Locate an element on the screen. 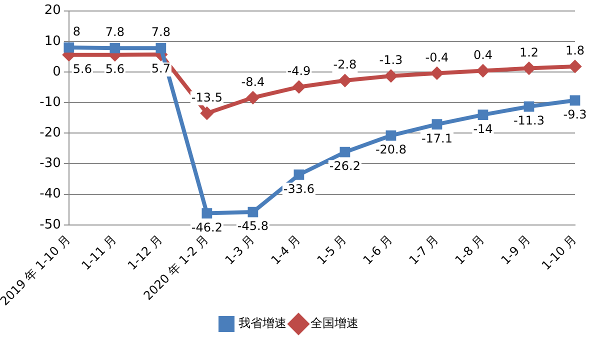  data-label: -14 is located at coordinates (483, 129).